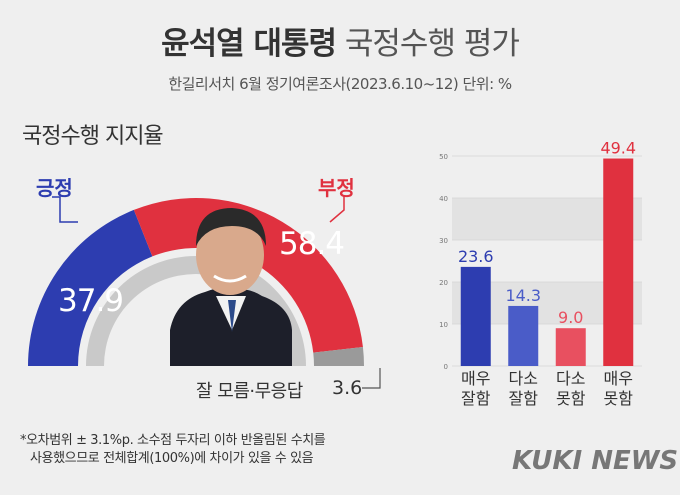  I want to click on footnote-line-1: *오차범위 ± 3.1%p. 소수점 두자리 이하 반올림된 수치를, so click(173, 440).